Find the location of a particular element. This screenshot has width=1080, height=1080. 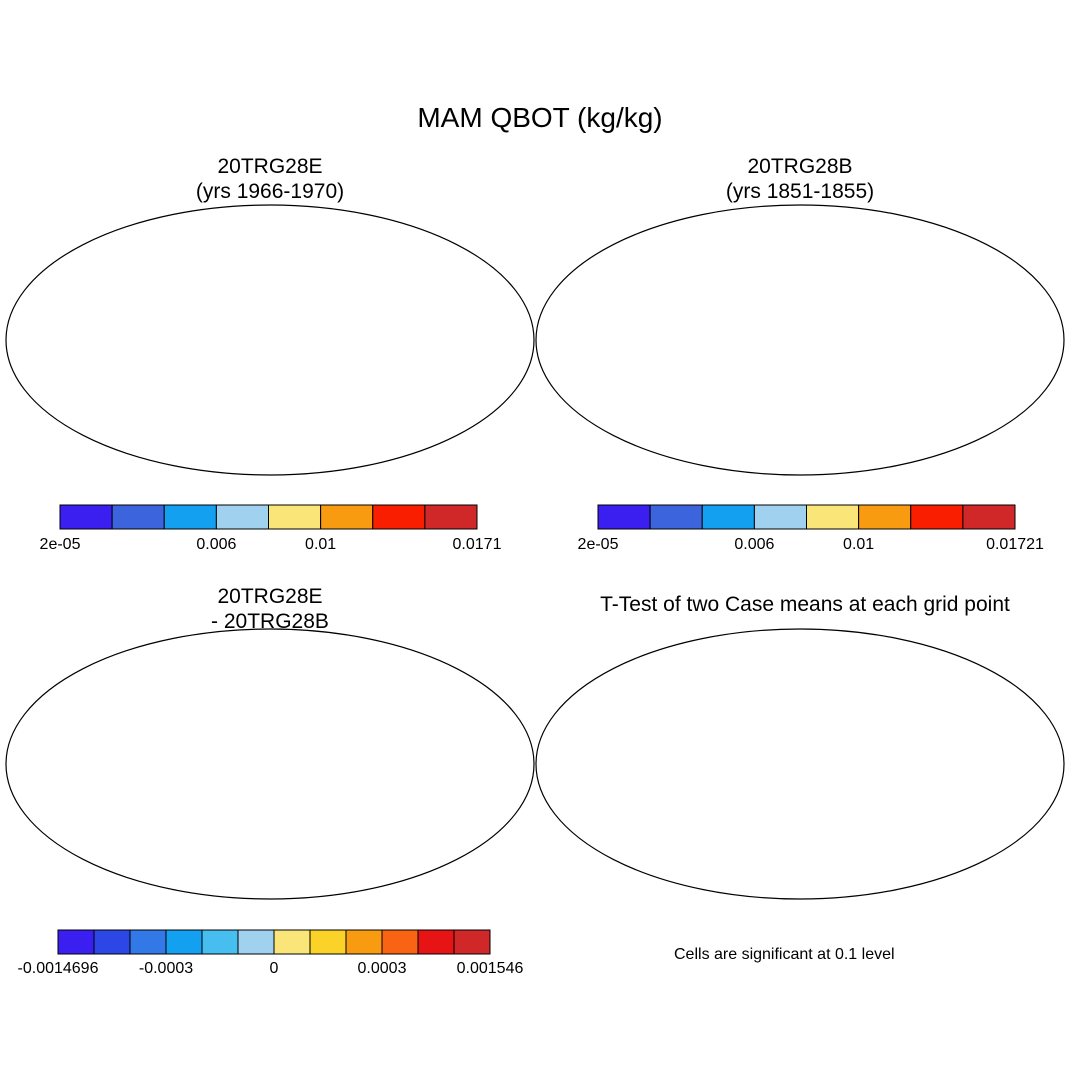

colorbar-3-label: 0.001546 is located at coordinates (490, 968).